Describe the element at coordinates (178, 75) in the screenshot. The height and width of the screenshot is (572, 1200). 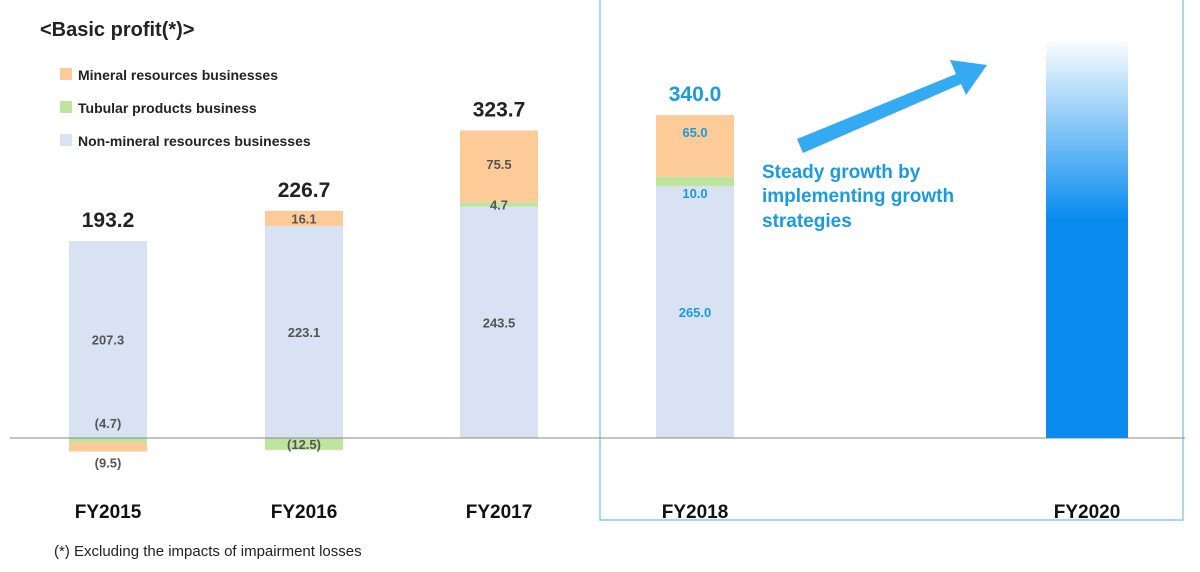
I see `legend-label-mineral: Mineral resources businesses` at that location.